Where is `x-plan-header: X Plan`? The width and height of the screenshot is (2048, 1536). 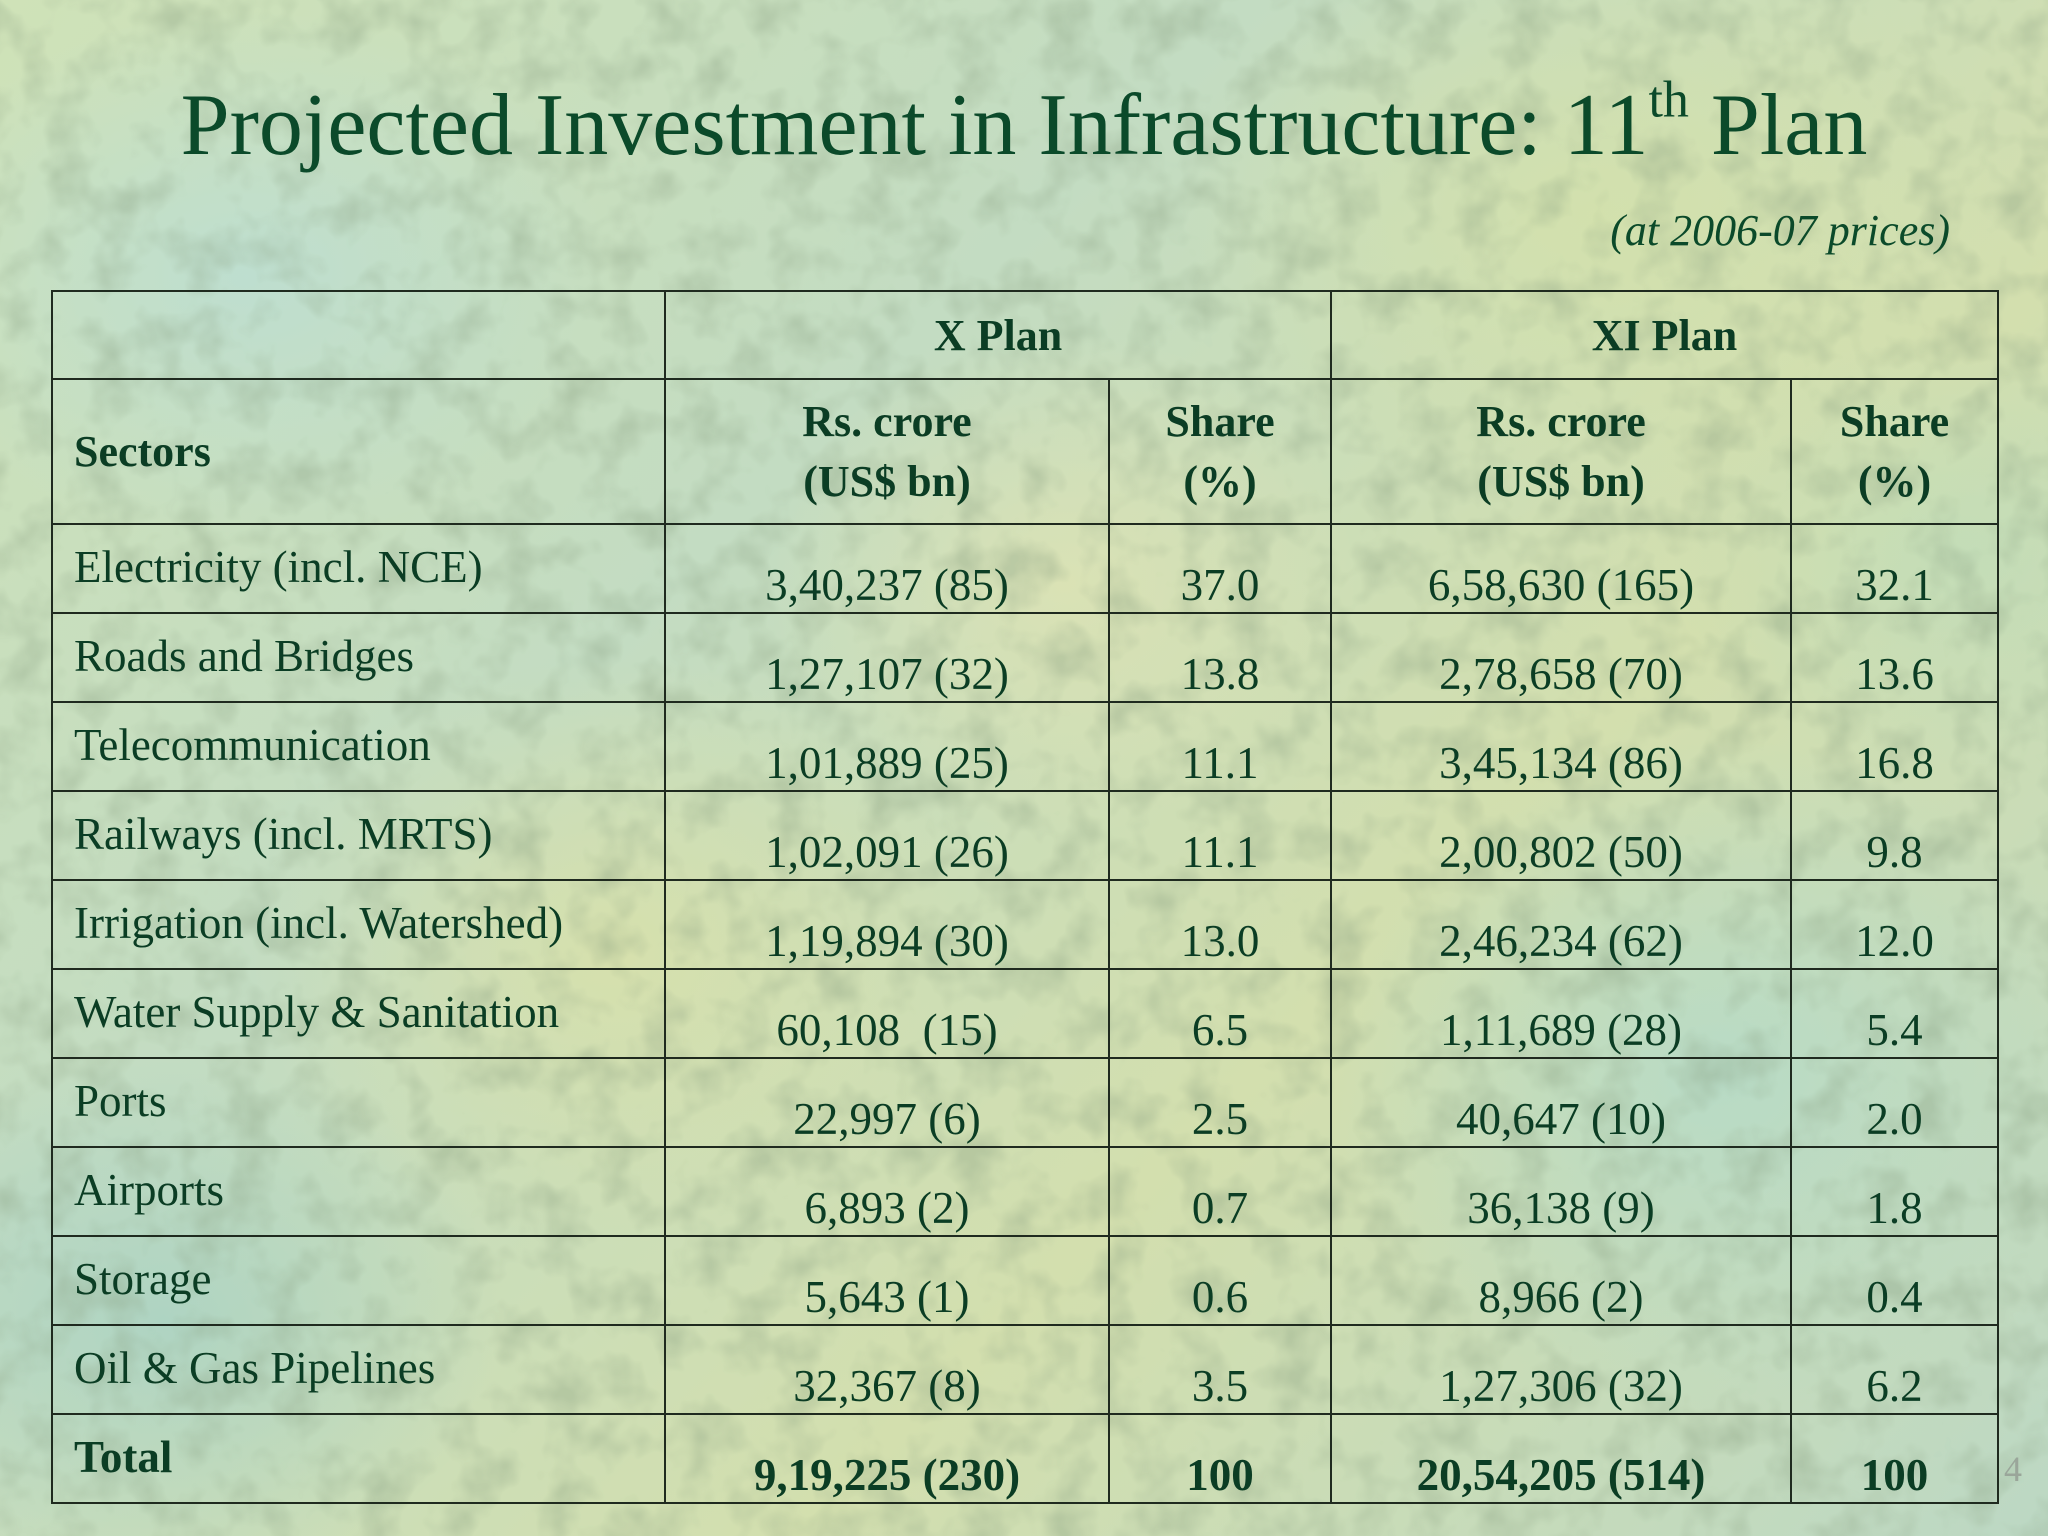
x-plan-header: X Plan is located at coordinates (998, 335).